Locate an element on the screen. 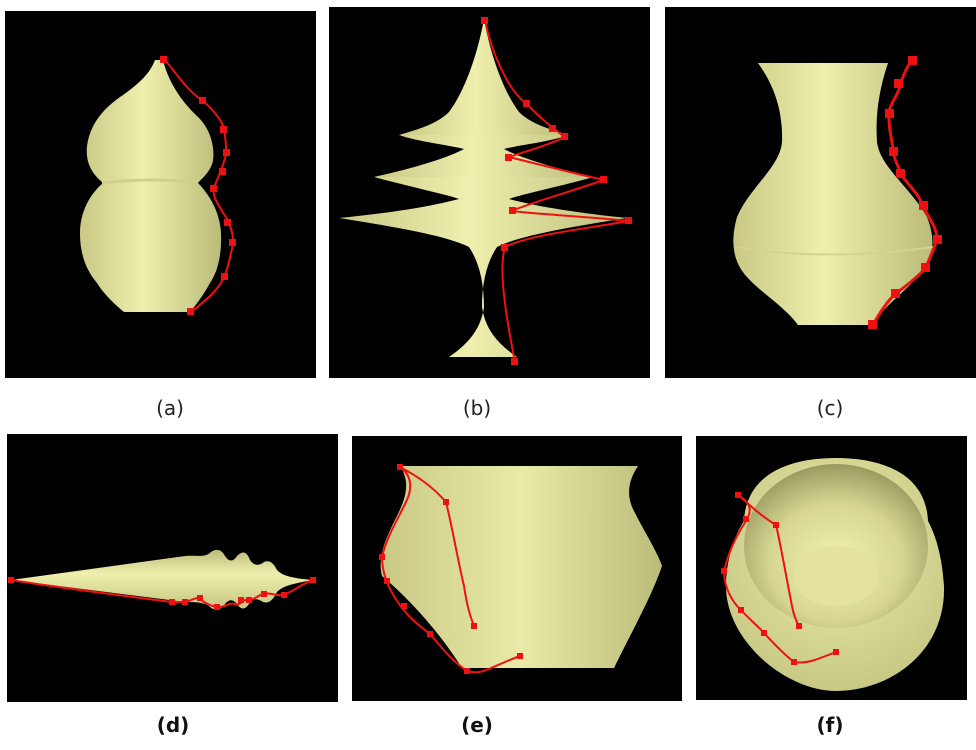 The width and height of the screenshot is (976, 750). gourd-band is located at coordinates (150, 181).